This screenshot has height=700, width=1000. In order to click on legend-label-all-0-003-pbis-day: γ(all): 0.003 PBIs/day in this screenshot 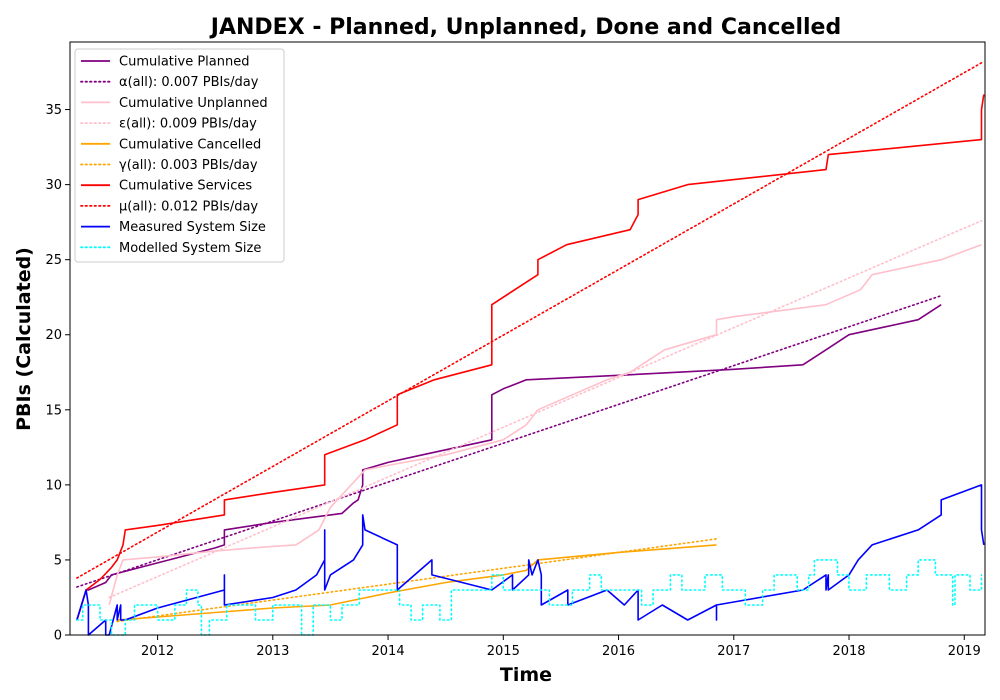, I will do `click(188, 165)`.